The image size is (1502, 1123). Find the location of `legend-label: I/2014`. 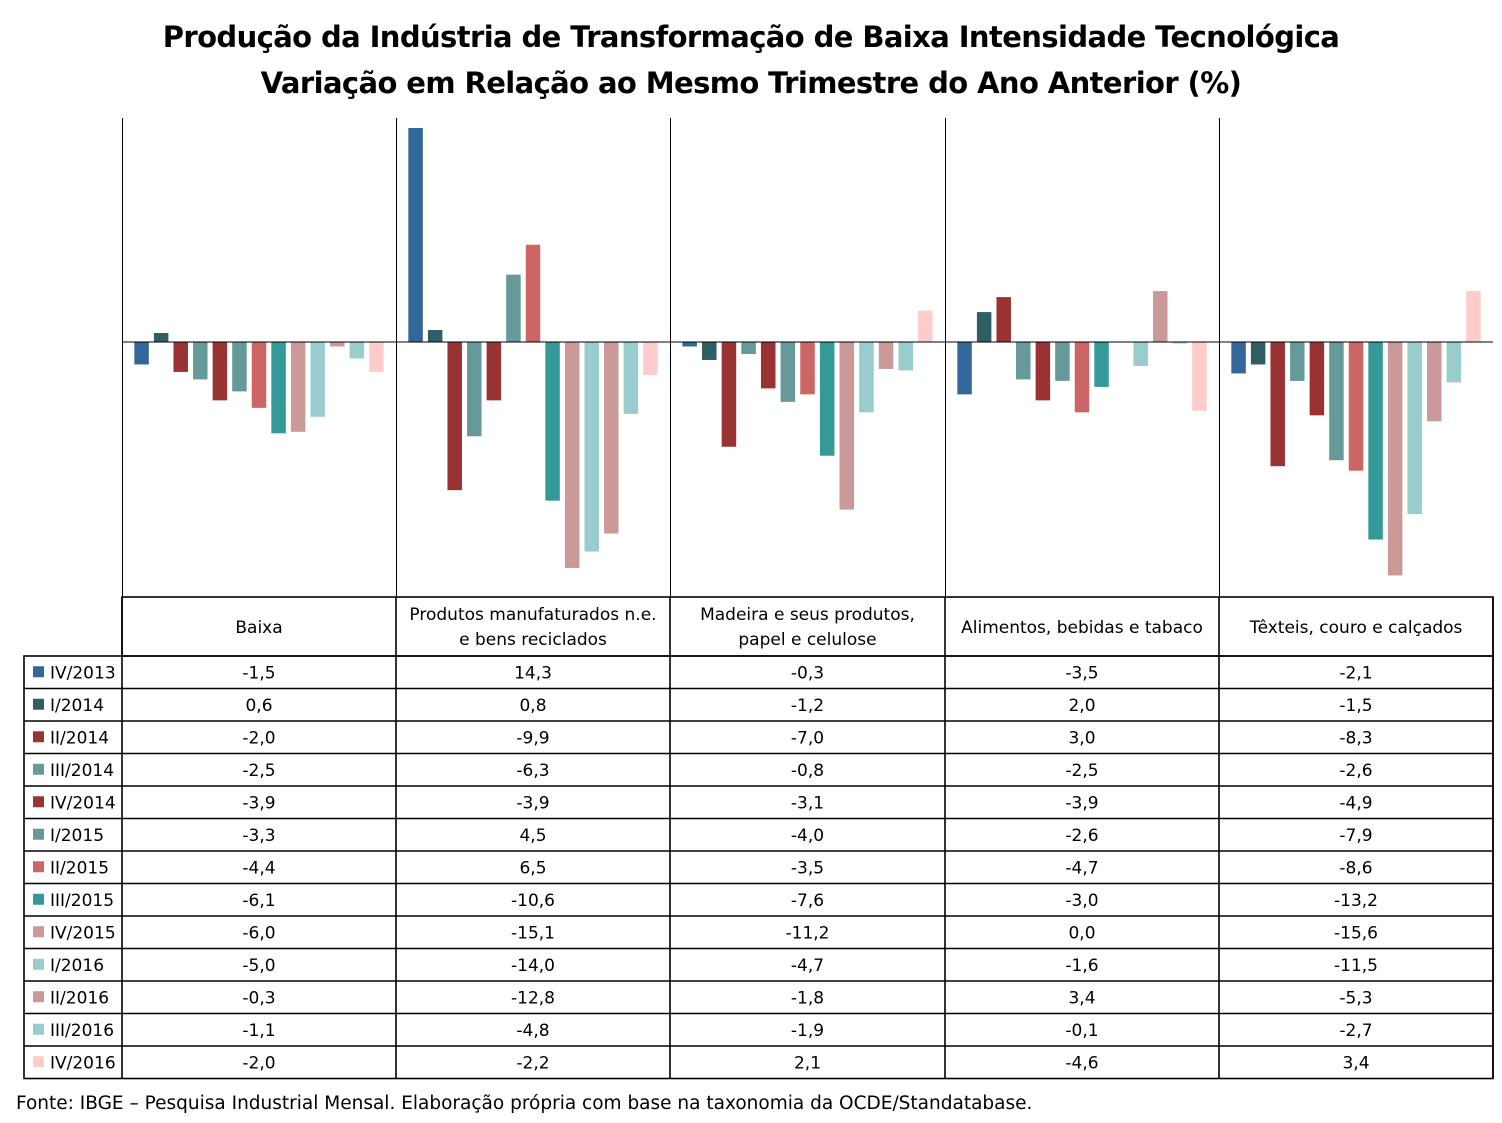

legend-label: I/2014 is located at coordinates (77, 706).